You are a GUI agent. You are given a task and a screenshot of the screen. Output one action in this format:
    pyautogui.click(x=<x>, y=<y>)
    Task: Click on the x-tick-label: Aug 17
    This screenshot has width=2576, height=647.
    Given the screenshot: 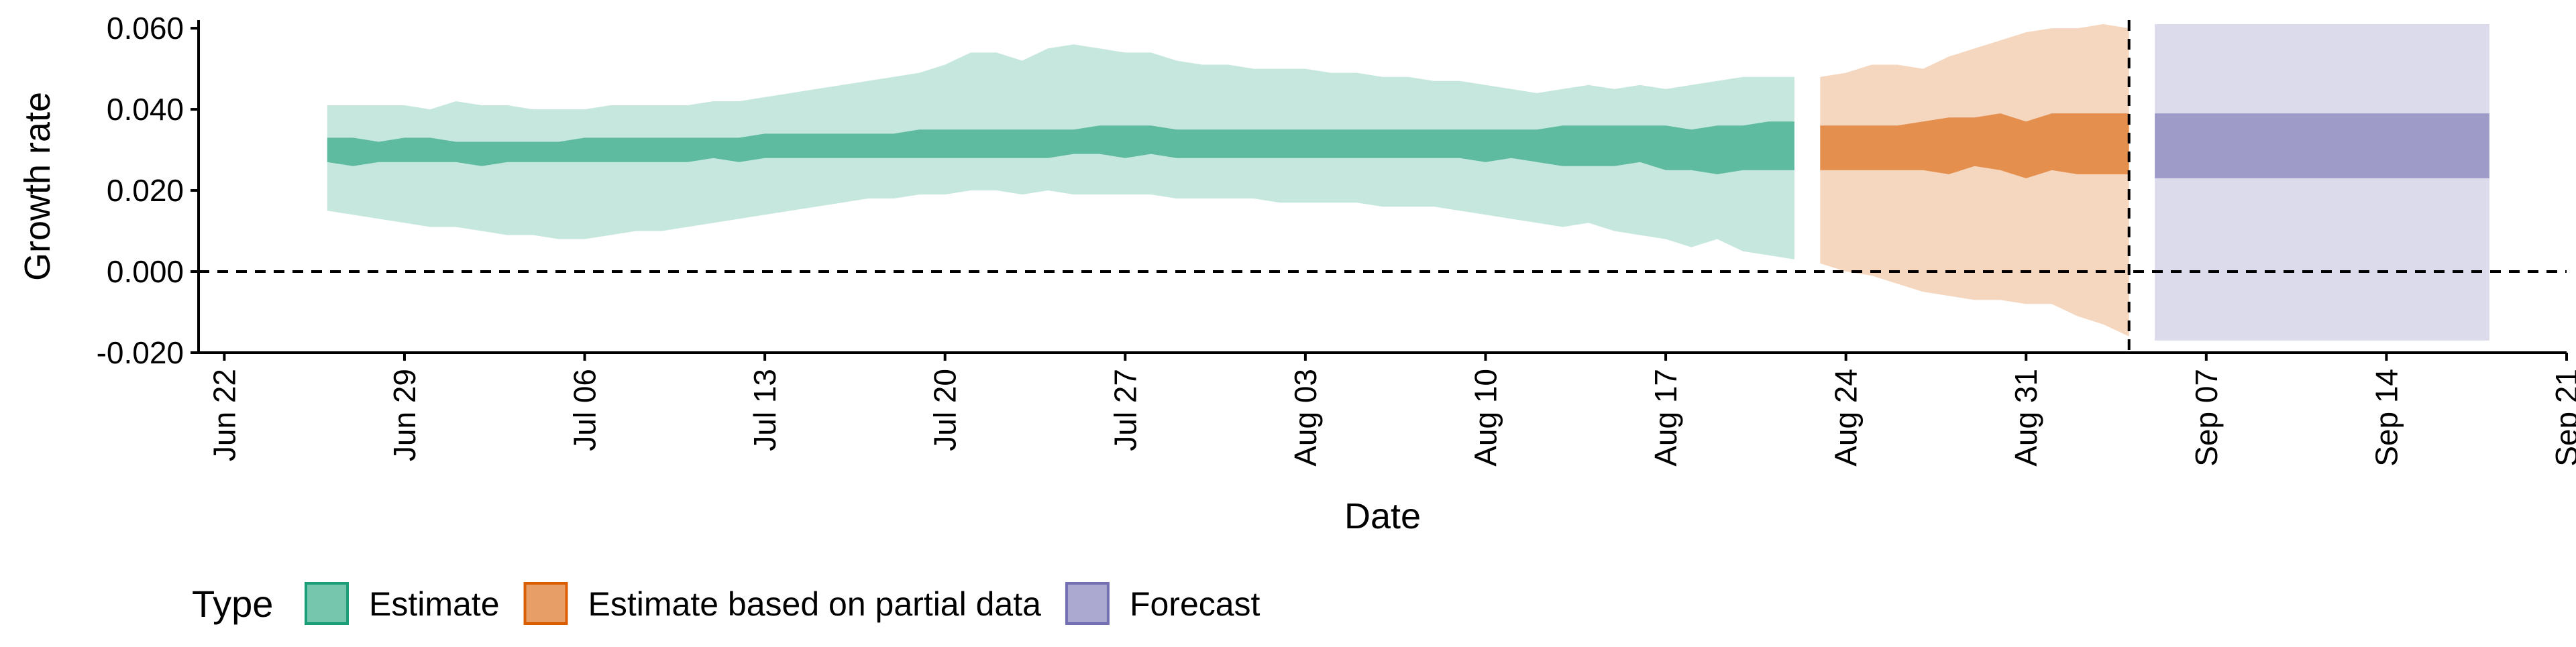 What is the action you would take?
    pyautogui.click(x=1665, y=418)
    